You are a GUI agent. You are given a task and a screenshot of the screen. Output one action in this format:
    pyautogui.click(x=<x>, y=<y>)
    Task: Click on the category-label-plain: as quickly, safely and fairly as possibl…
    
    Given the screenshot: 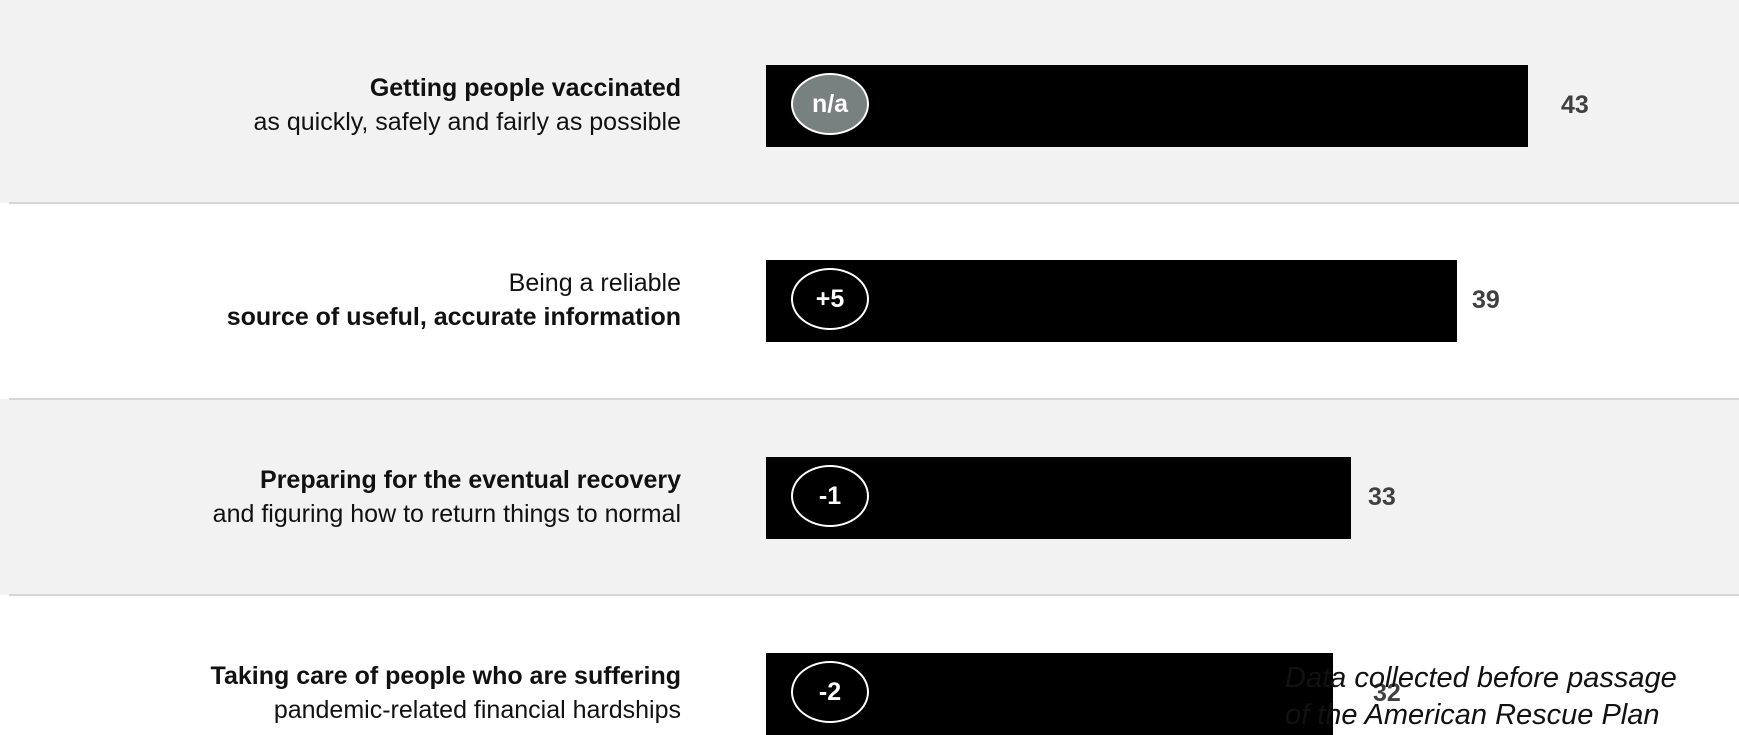 What is the action you would take?
    pyautogui.click(x=467, y=122)
    